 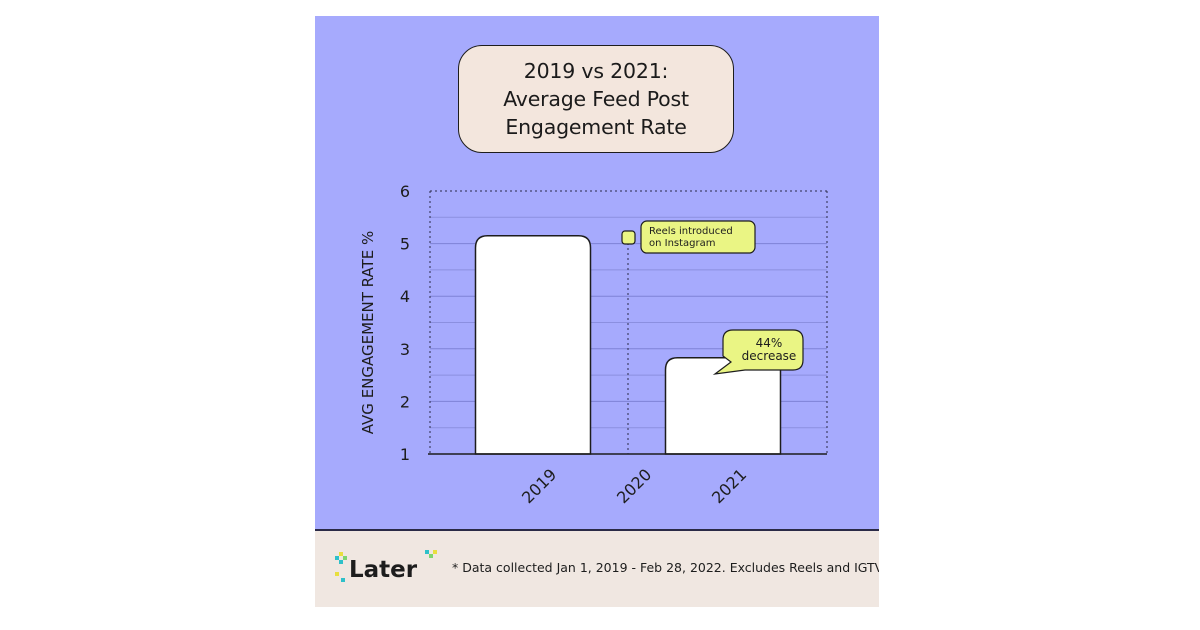 I want to click on x-tick-label-2019: 2019, so click(x=539, y=486).